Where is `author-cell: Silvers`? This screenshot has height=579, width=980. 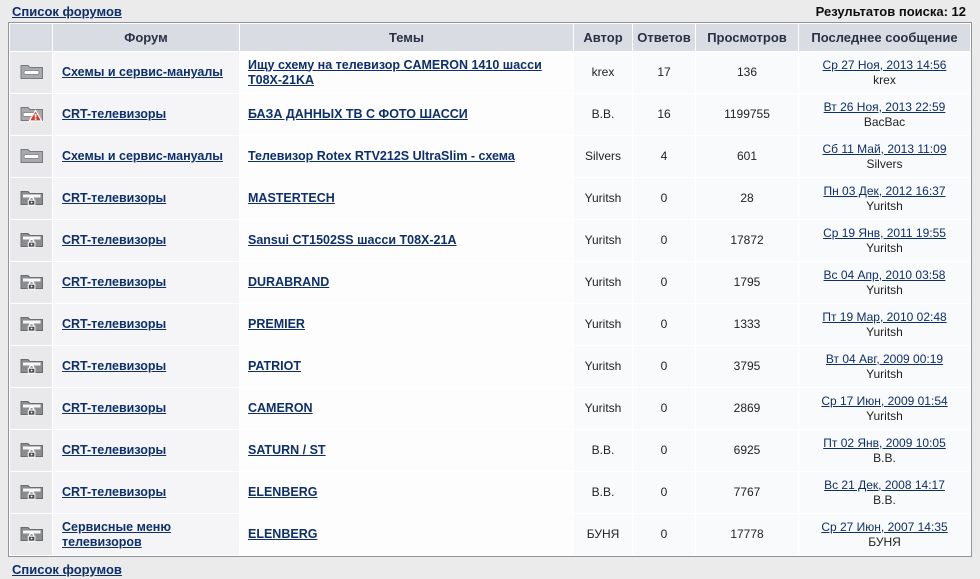 author-cell: Silvers is located at coordinates (603, 156).